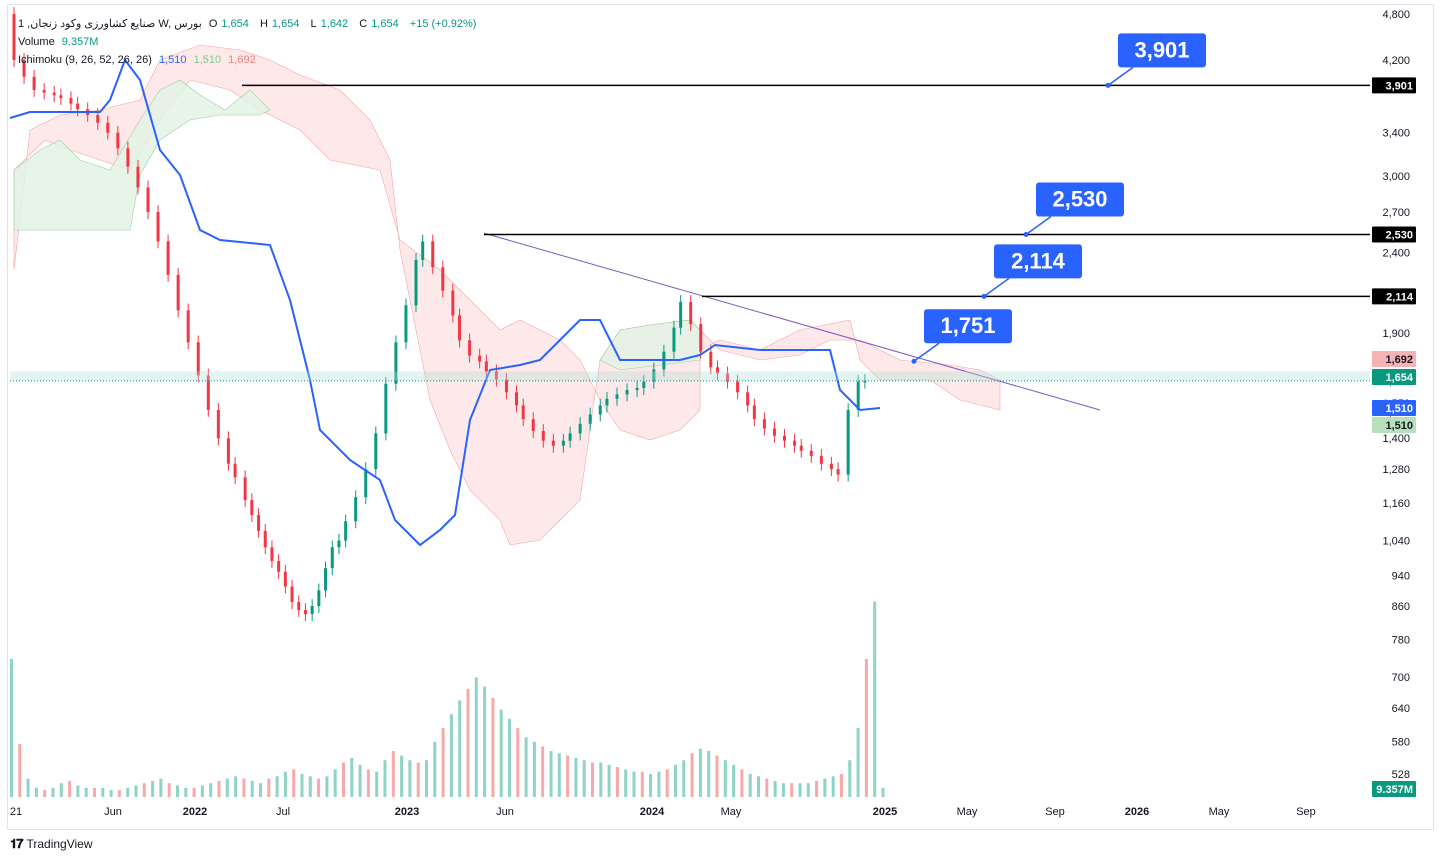 Image resolution: width=1441 pixels, height=861 pixels. What do you see at coordinates (1137, 812) in the screenshot?
I see `x-axis-tick-label: 2026` at bounding box center [1137, 812].